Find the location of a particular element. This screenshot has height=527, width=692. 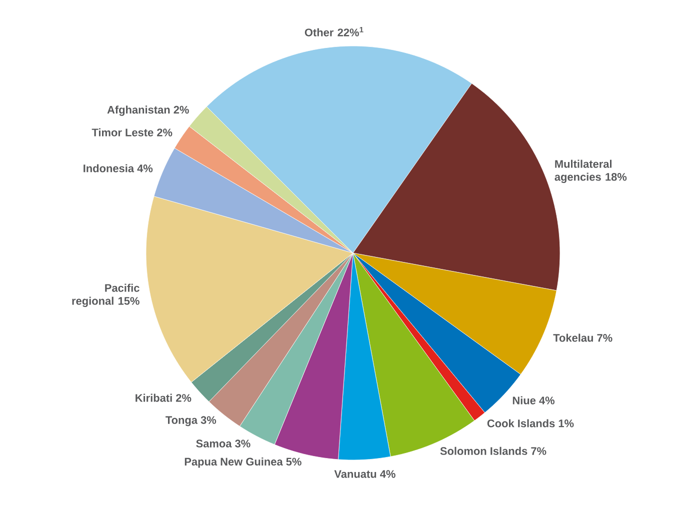

slice-label: Pacific regional 15% is located at coordinates (106, 296).